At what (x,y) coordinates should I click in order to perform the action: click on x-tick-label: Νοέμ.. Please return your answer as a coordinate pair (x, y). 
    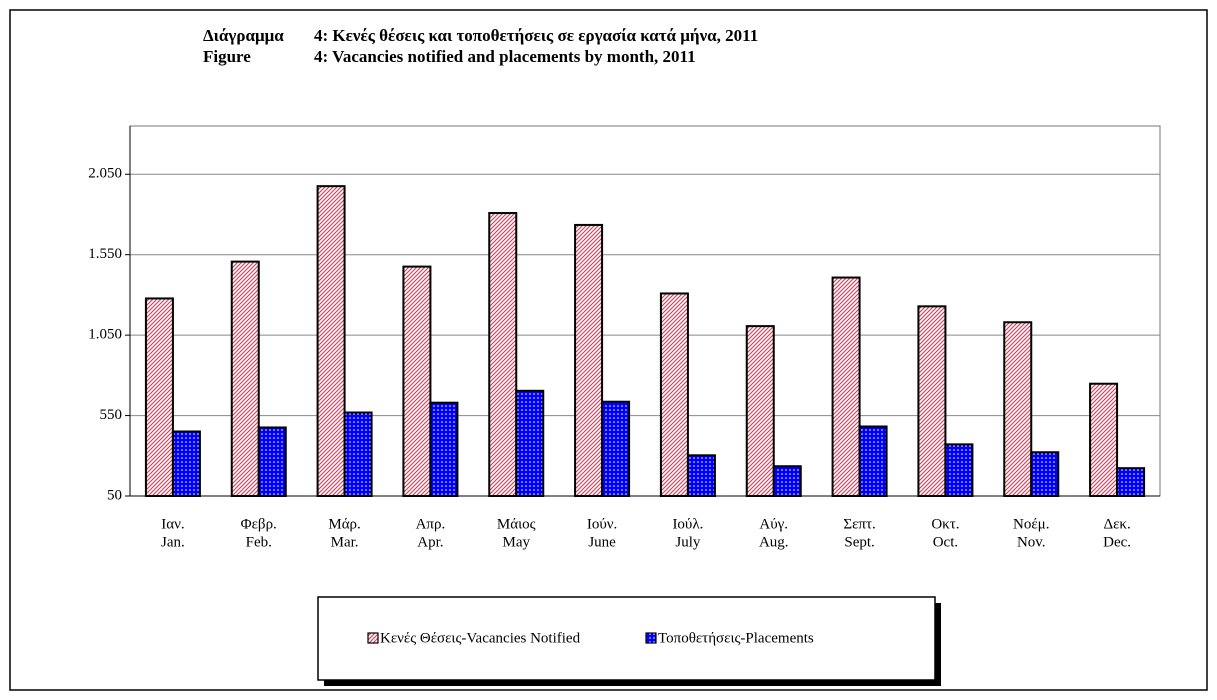
    Looking at the image, I should click on (1031, 524).